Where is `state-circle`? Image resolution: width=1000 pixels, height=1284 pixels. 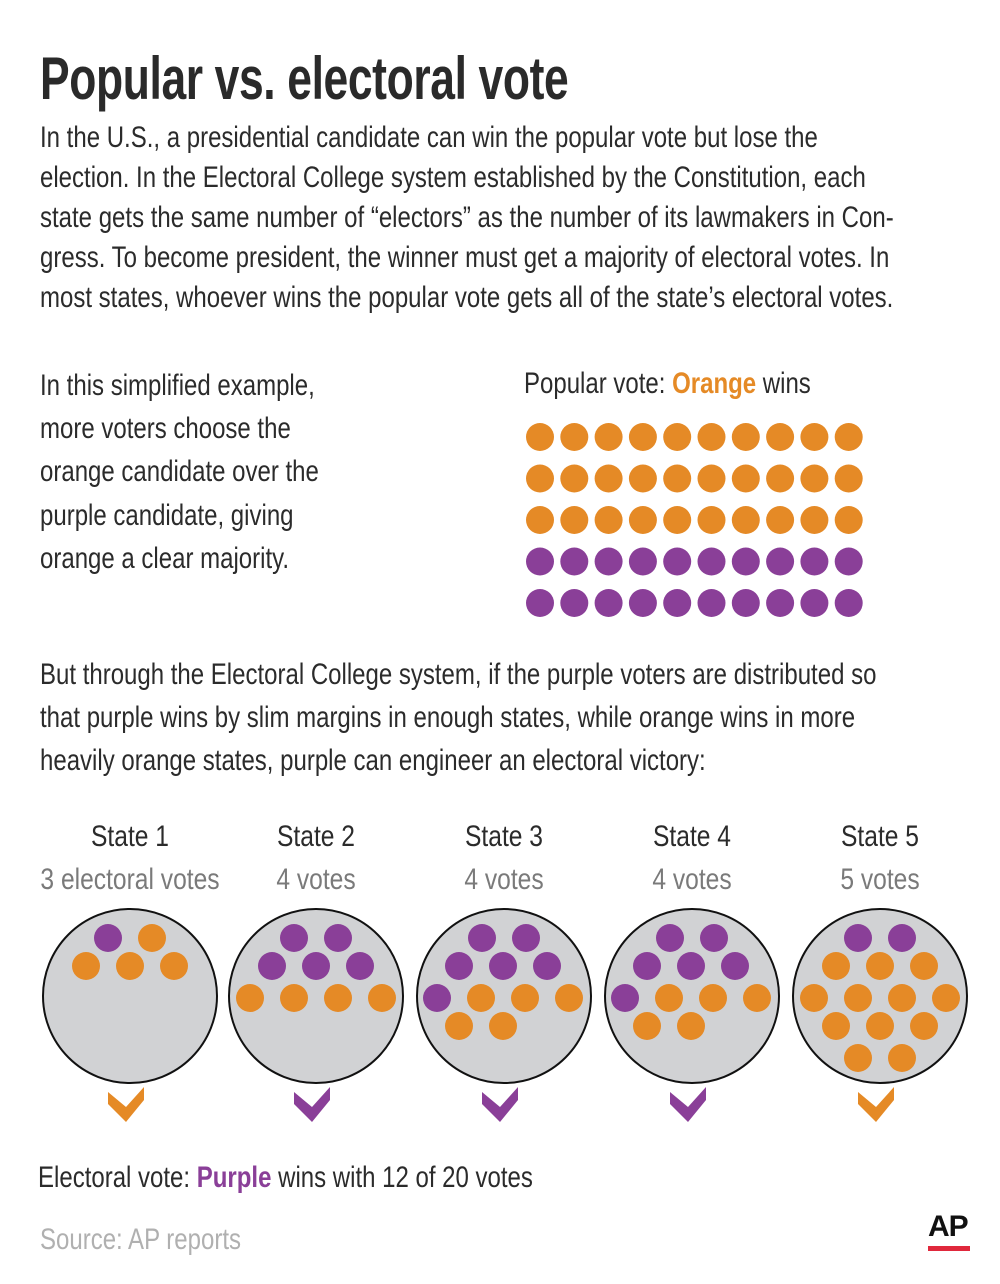 state-circle is located at coordinates (130, 996).